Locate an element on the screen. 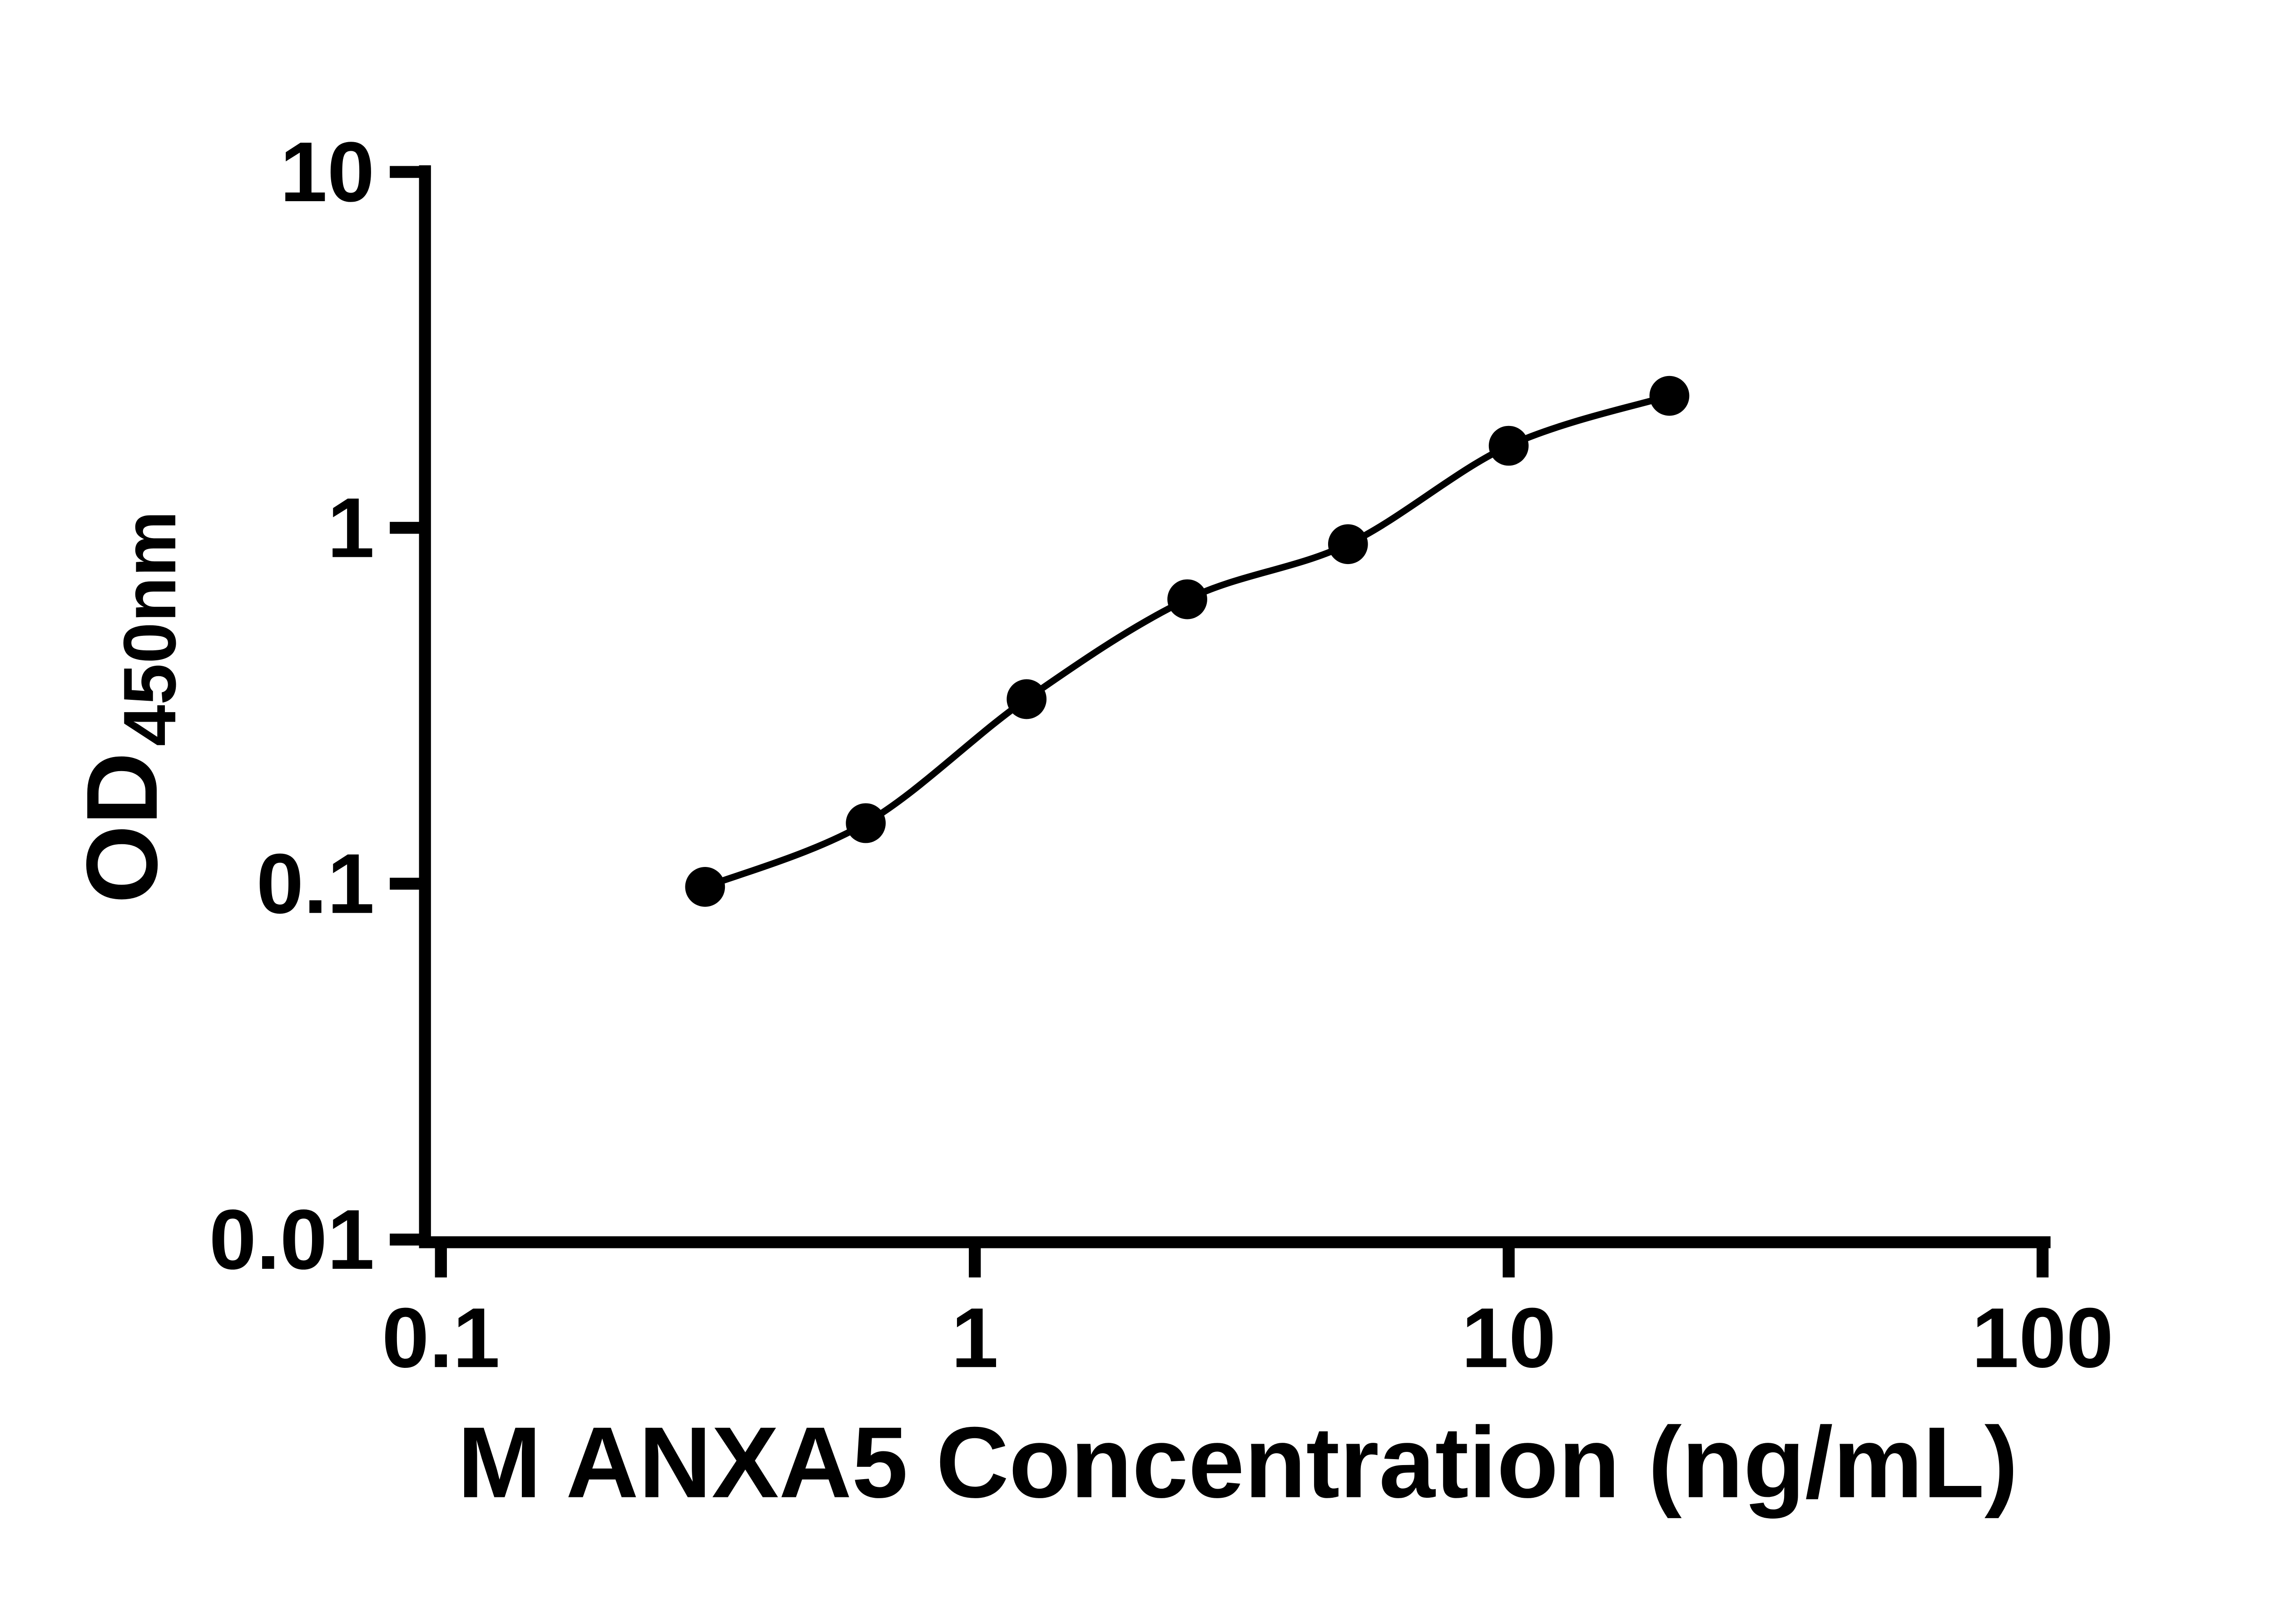 Image resolution: width=2271 pixels, height=1624 pixels. y-axis-title: OD 450nm is located at coordinates (128, 706).